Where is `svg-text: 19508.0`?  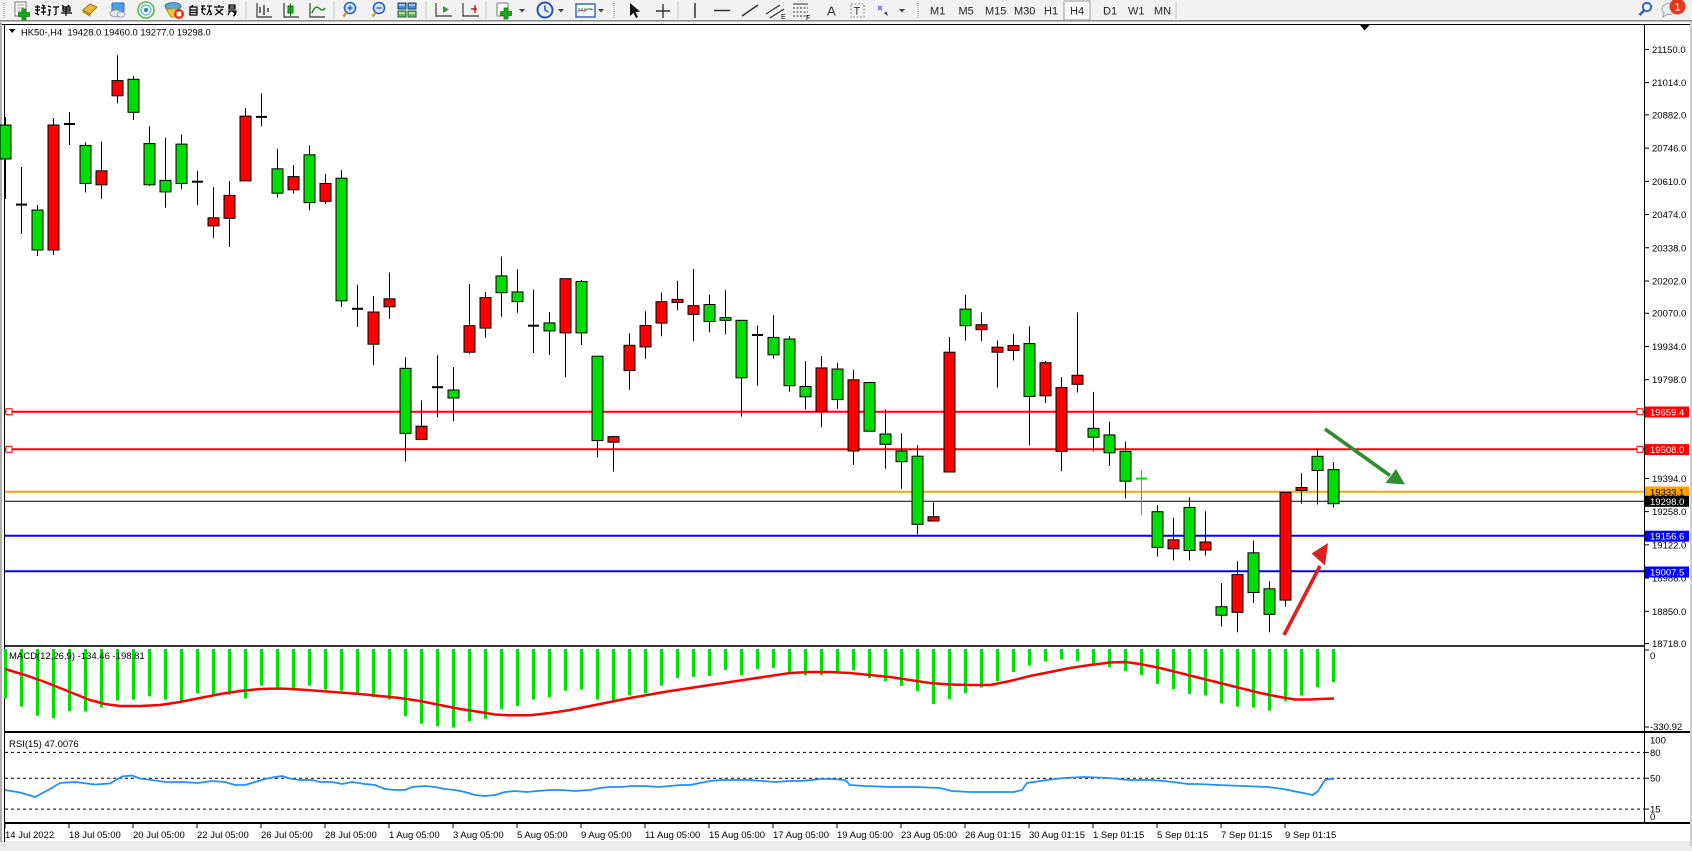
svg-text: 19508.0 is located at coordinates (1667, 450).